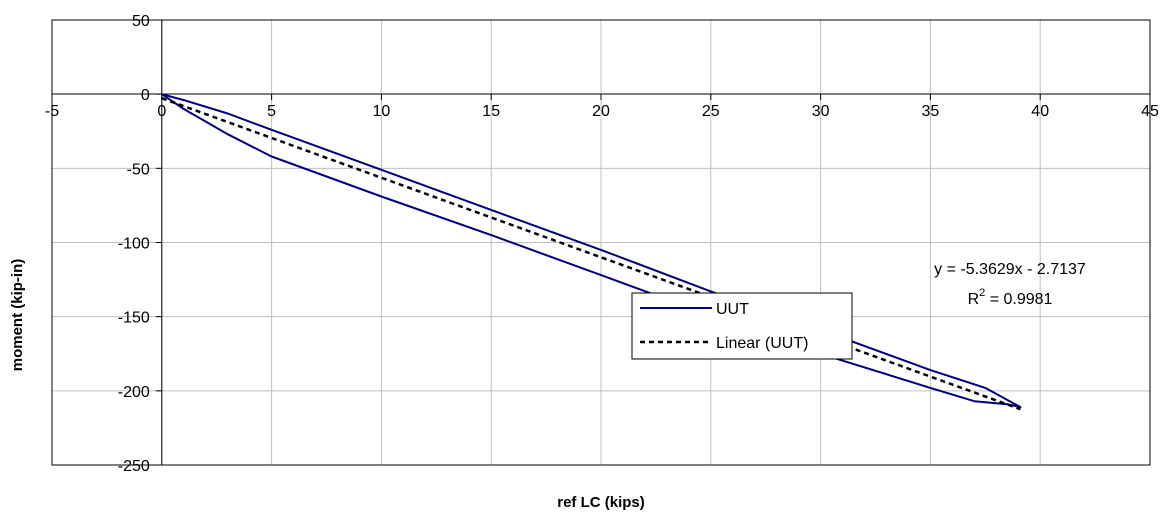  Describe the element at coordinates (601, 111) in the screenshot. I see `x-tick-label: 20` at that location.